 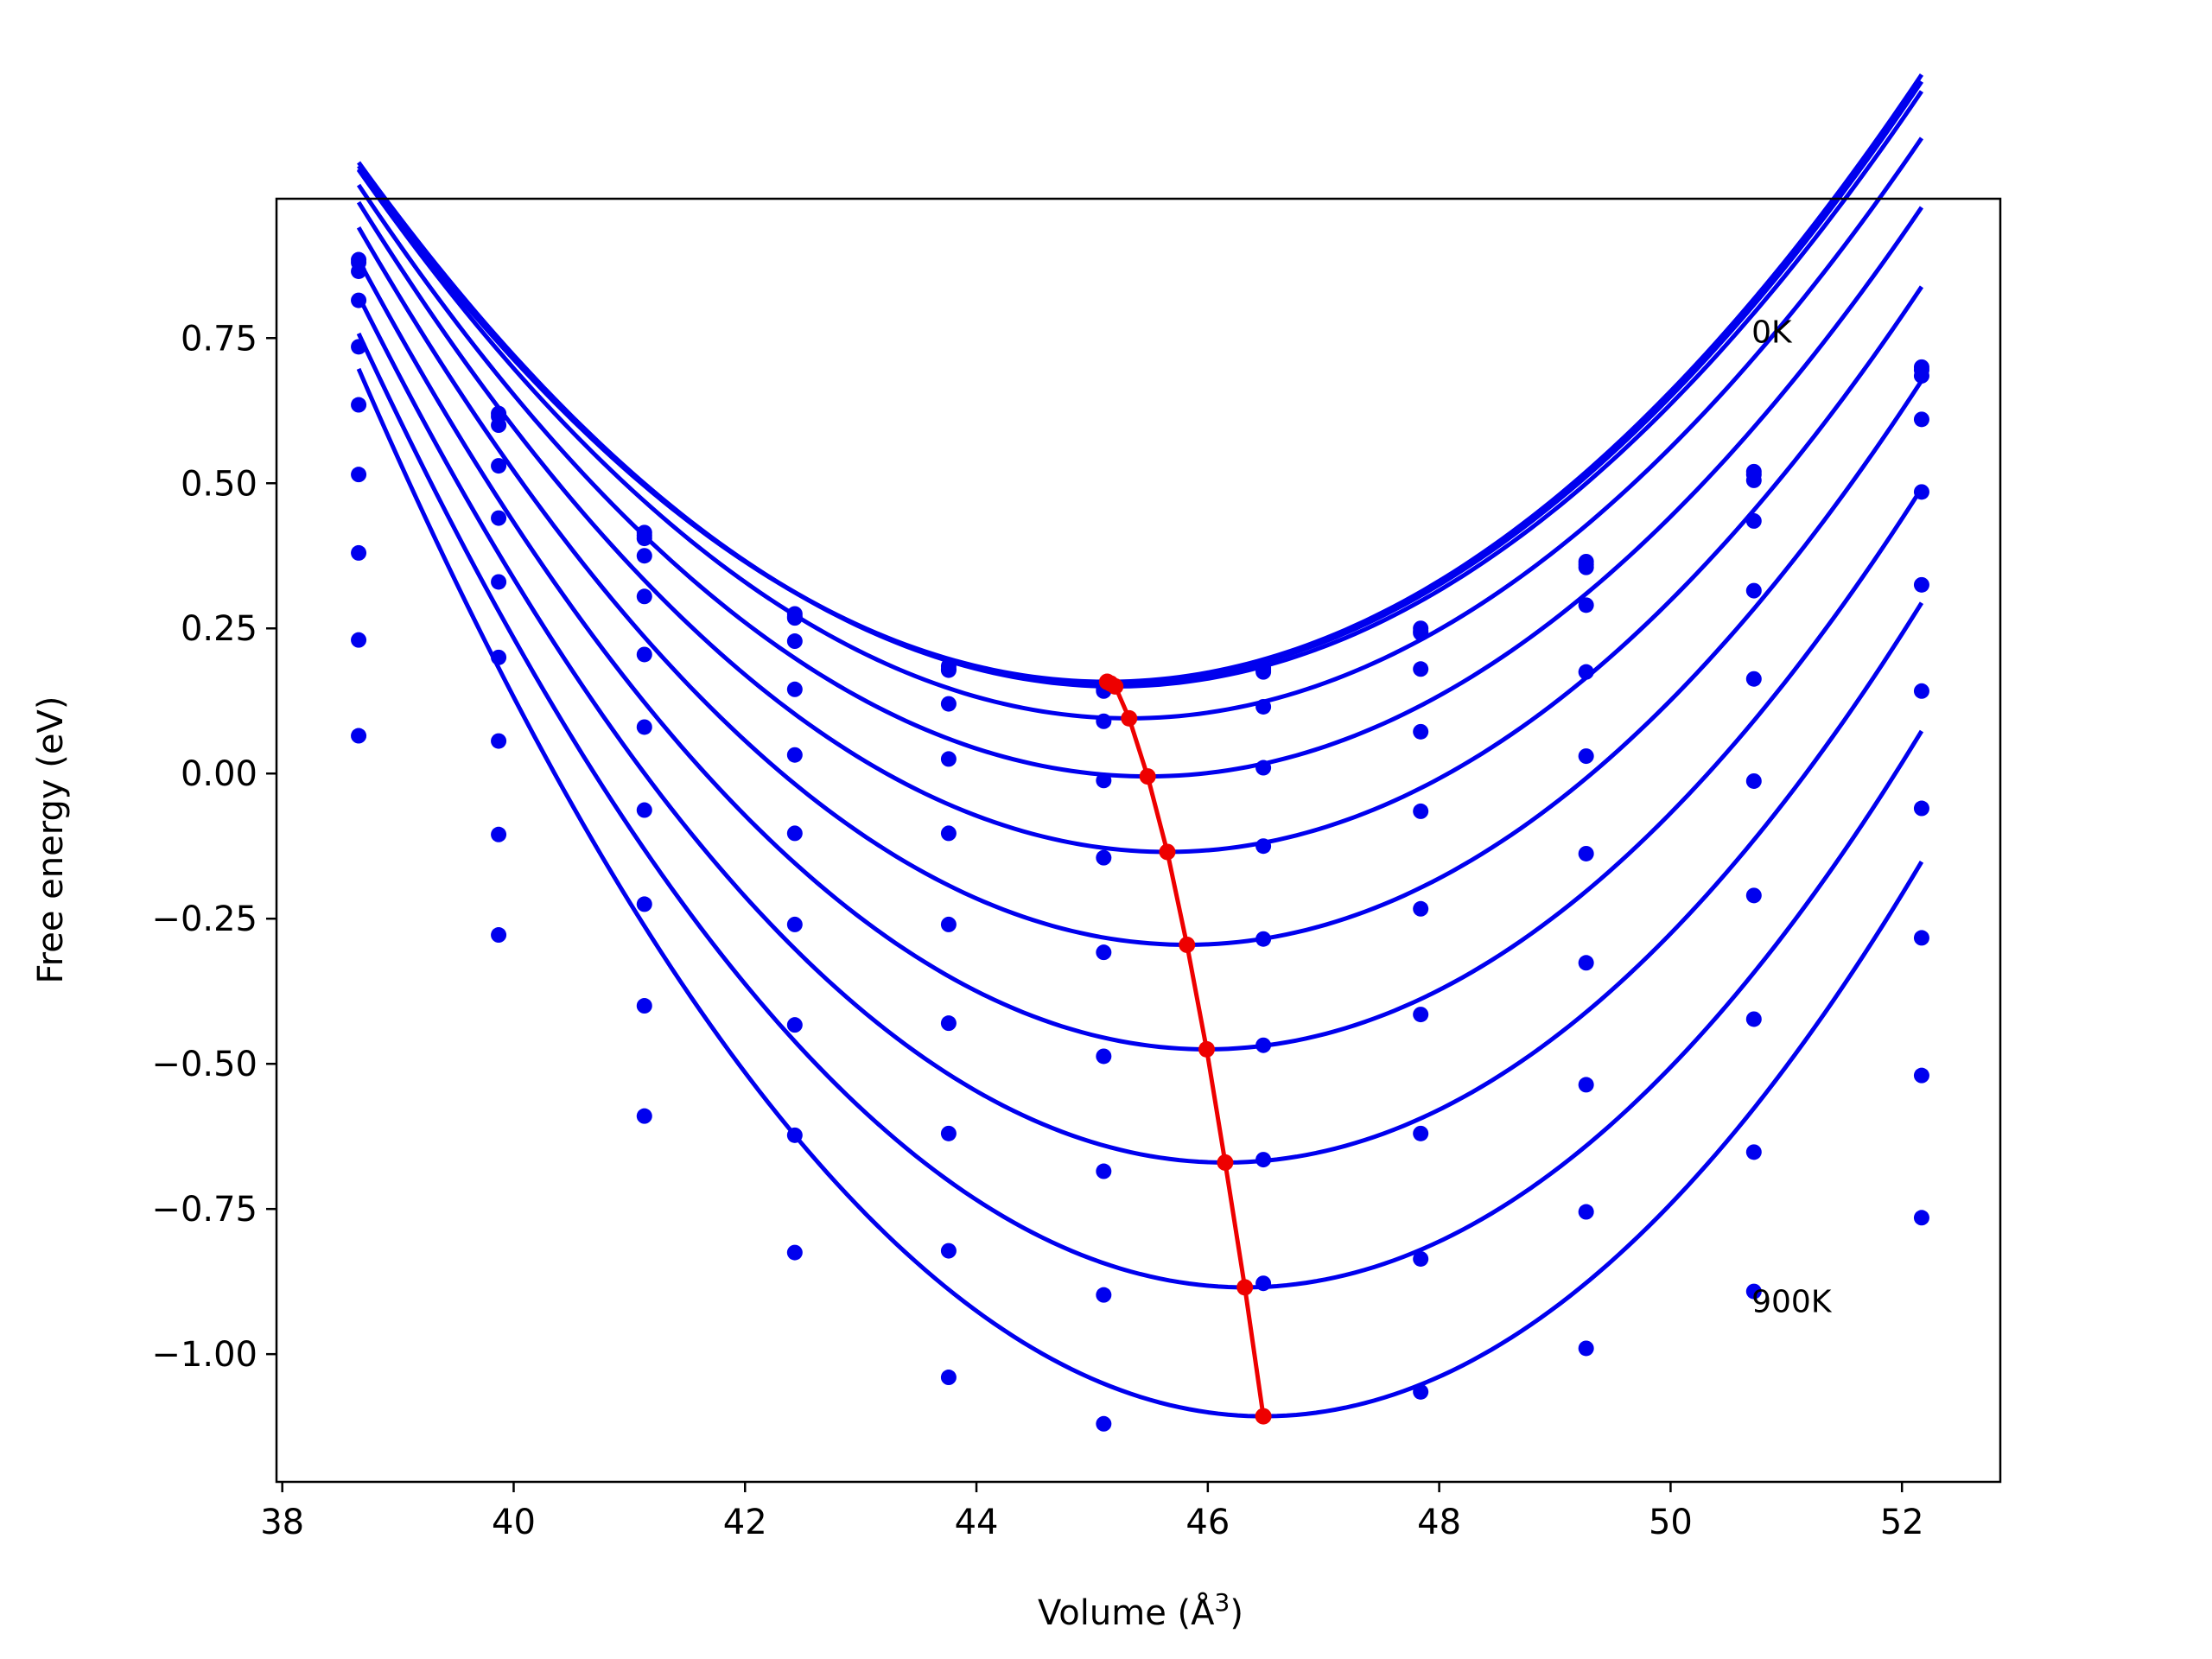 What do you see at coordinates (1092, 1512) in the screenshot?
I see `x-axis-ticks: 38 40 42 44 46 48 50 52` at bounding box center [1092, 1512].